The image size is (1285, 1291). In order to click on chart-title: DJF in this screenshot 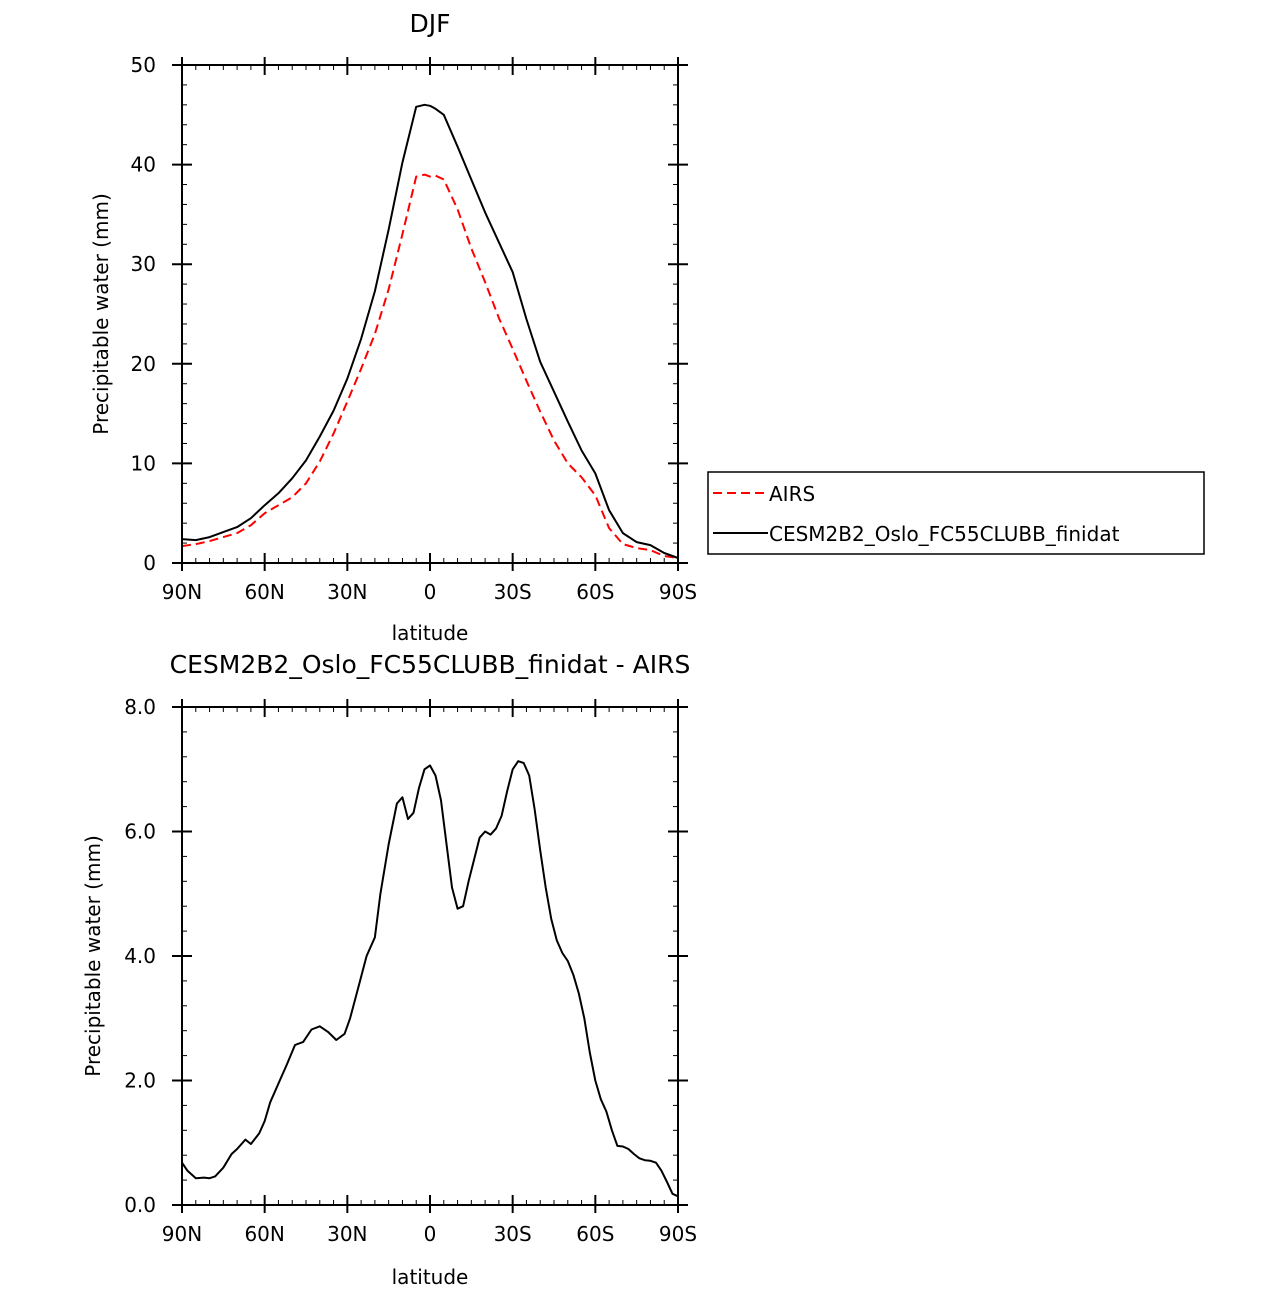, I will do `click(429, 23)`.